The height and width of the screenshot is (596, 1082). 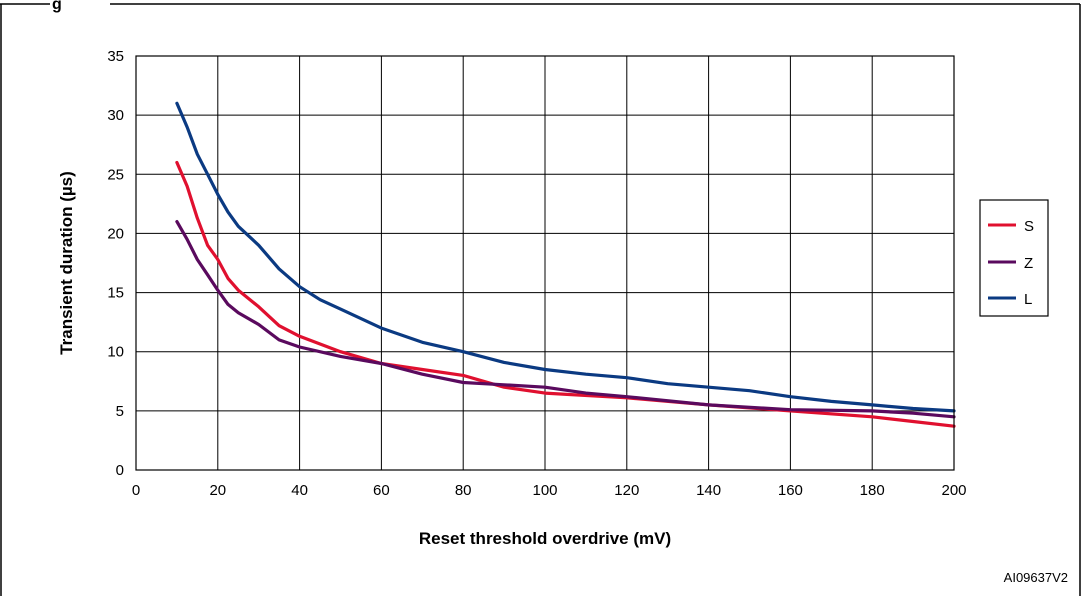 What do you see at coordinates (120, 411) in the screenshot?
I see `y-tick-label: 5` at bounding box center [120, 411].